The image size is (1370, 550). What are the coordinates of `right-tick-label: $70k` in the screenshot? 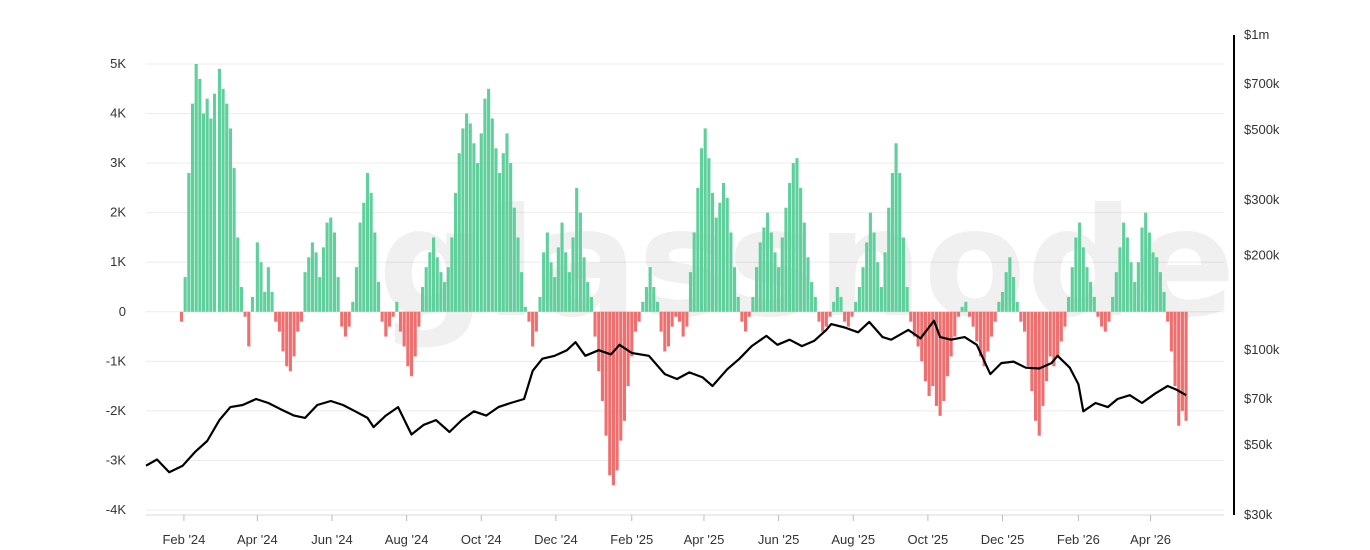 It's located at (1258, 398).